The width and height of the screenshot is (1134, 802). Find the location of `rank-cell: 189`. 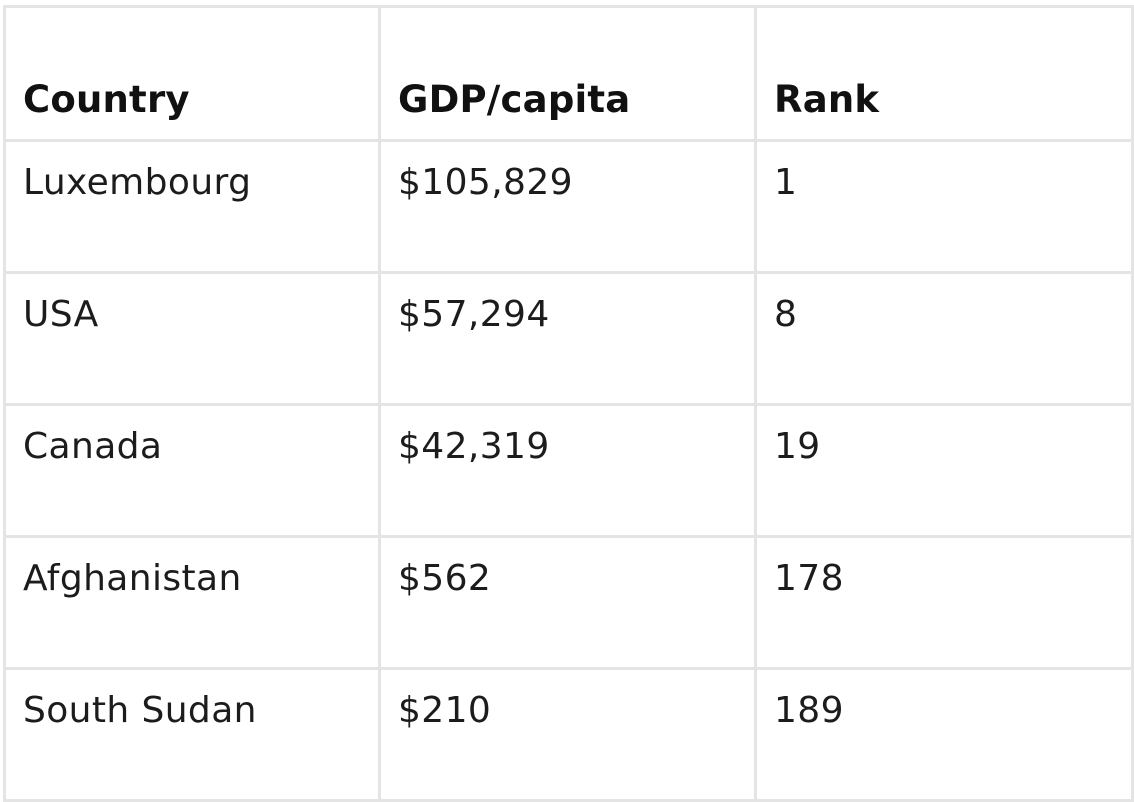

rank-cell: 189 is located at coordinates (944, 734).